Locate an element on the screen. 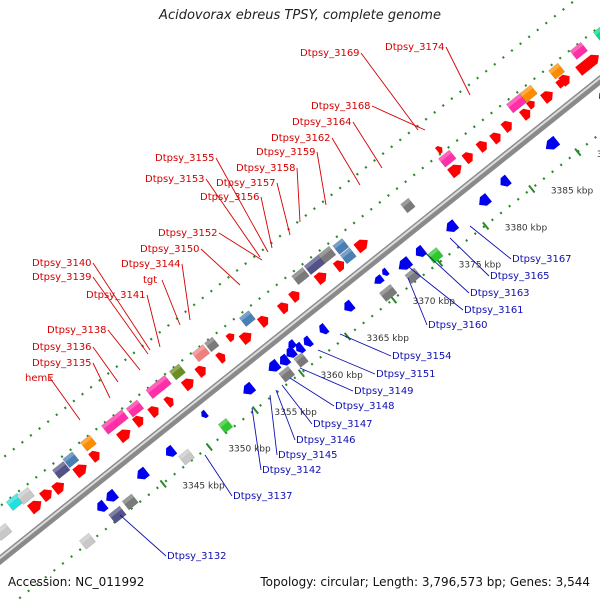 The image size is (600, 600). gene-label: Dtpsy_3163 is located at coordinates (500, 293).